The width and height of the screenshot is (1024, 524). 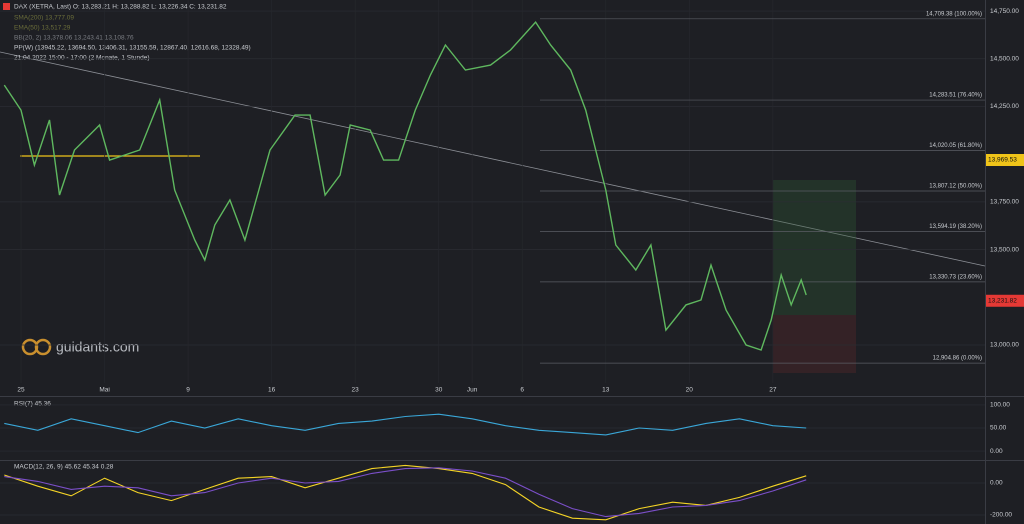 I want to click on price-tag-label: 13,969.53, so click(x=1002, y=160).